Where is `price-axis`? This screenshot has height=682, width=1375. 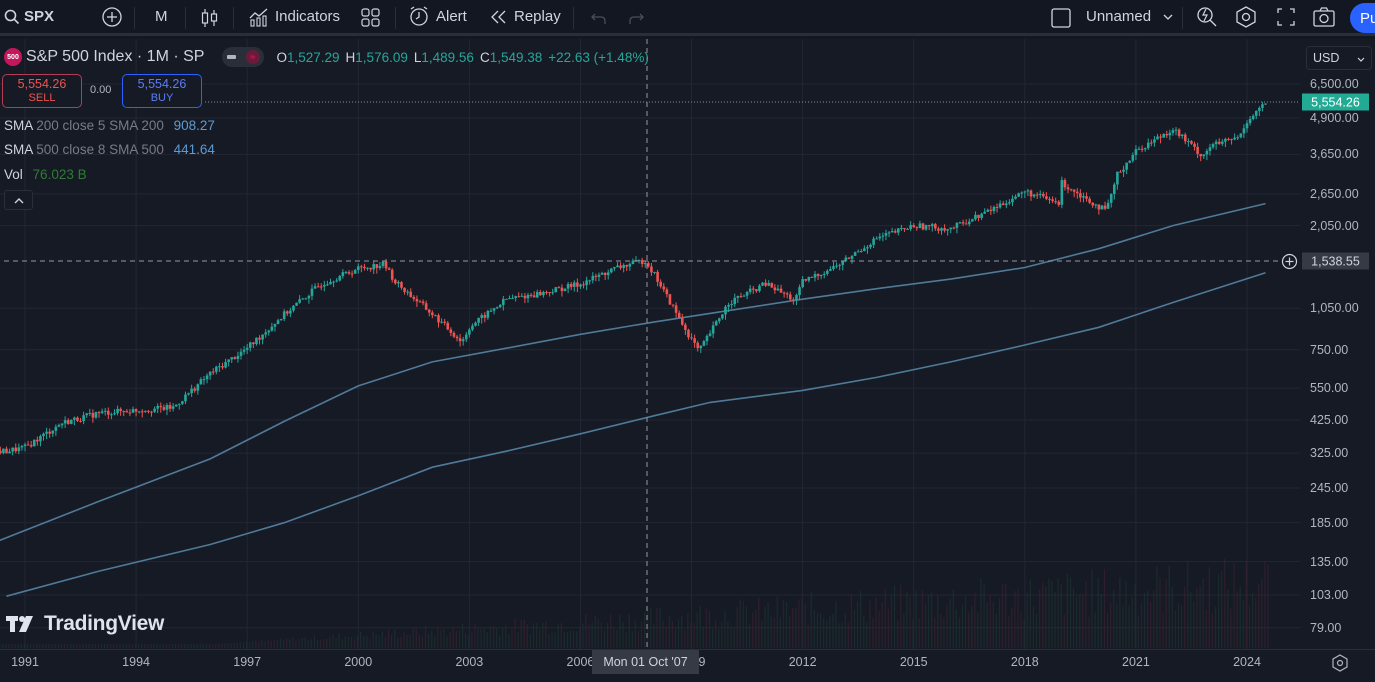 price-axis is located at coordinates (1337, 344).